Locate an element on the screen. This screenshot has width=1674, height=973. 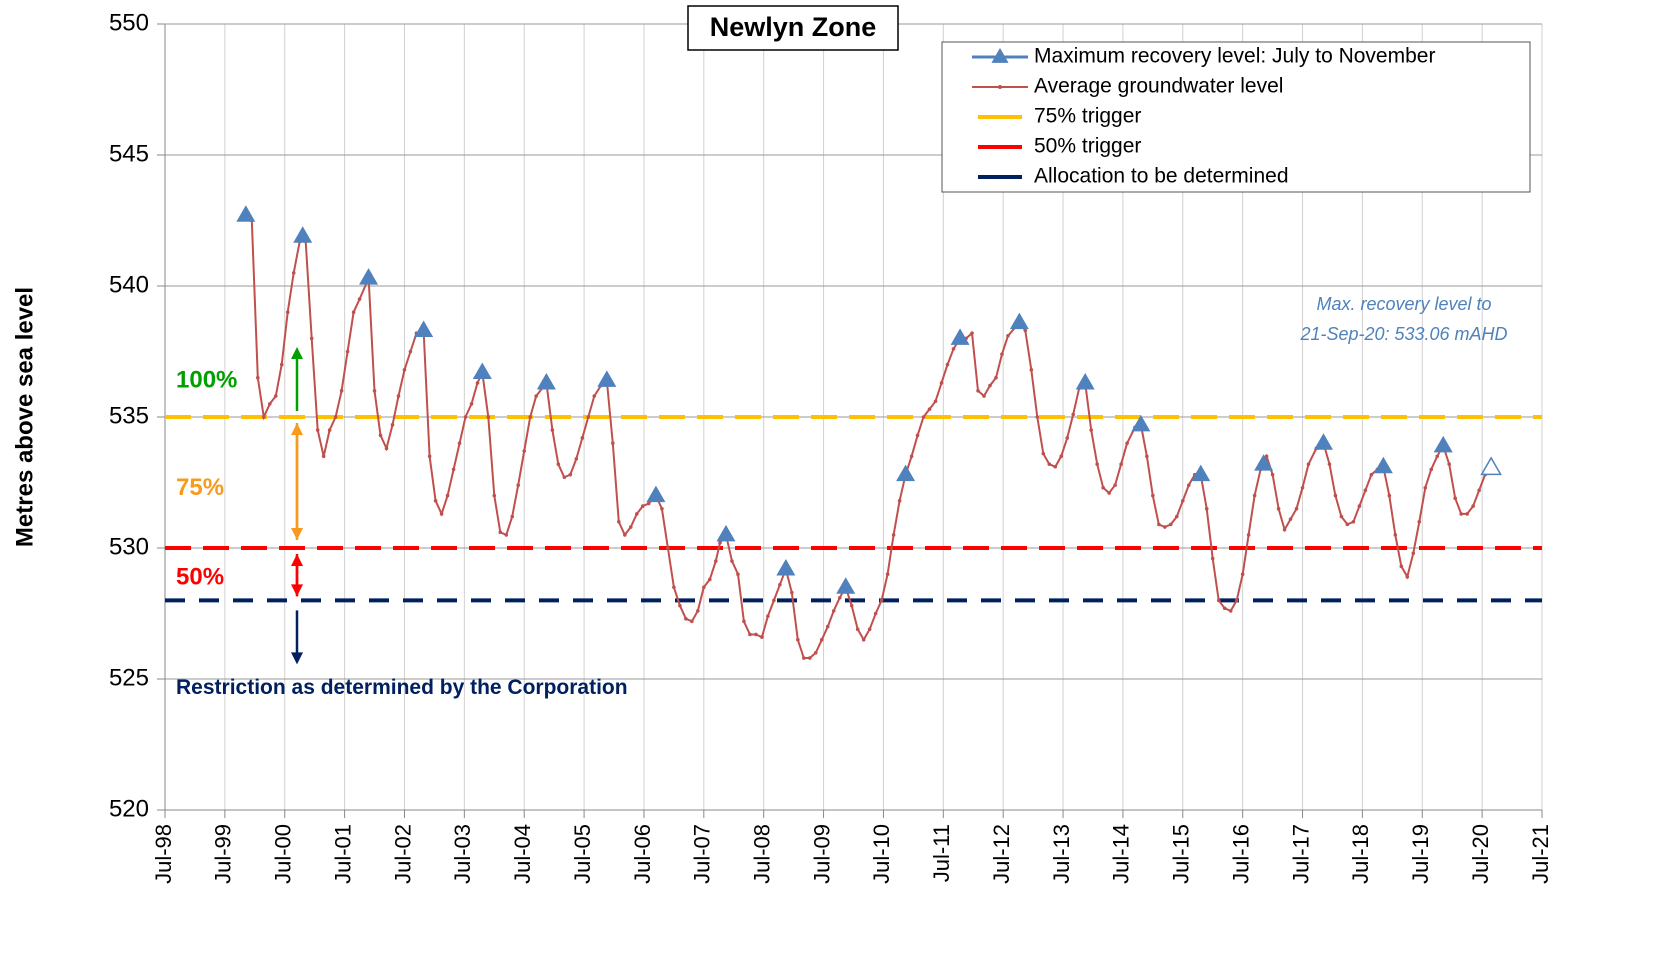
zone-label: 75% is located at coordinates (200, 487).